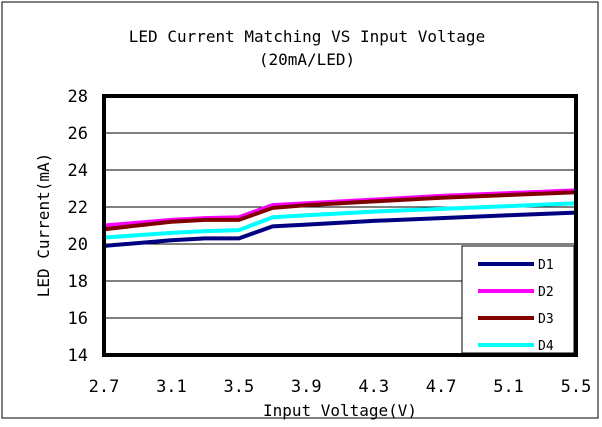 The height and width of the screenshot is (427, 602). Describe the element at coordinates (78, 282) in the screenshot. I see `y-tick-label: 18` at that location.